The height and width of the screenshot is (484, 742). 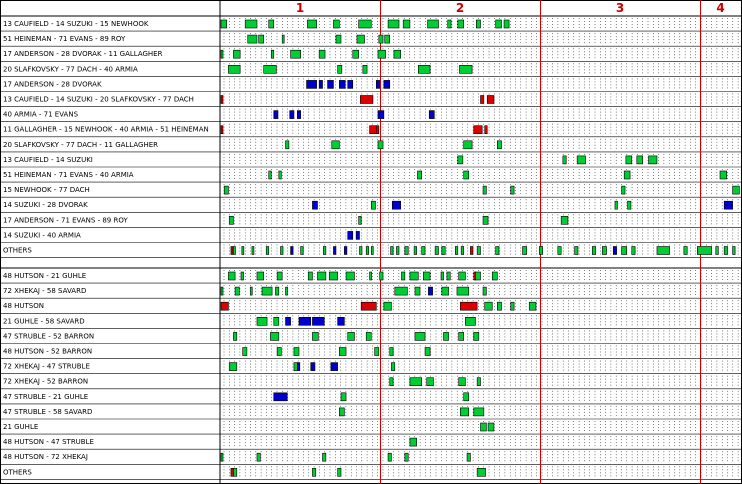 I want to click on row-label: 17 ANDERSON - 71 EVANS - 89 ROY, so click(x=65, y=220).